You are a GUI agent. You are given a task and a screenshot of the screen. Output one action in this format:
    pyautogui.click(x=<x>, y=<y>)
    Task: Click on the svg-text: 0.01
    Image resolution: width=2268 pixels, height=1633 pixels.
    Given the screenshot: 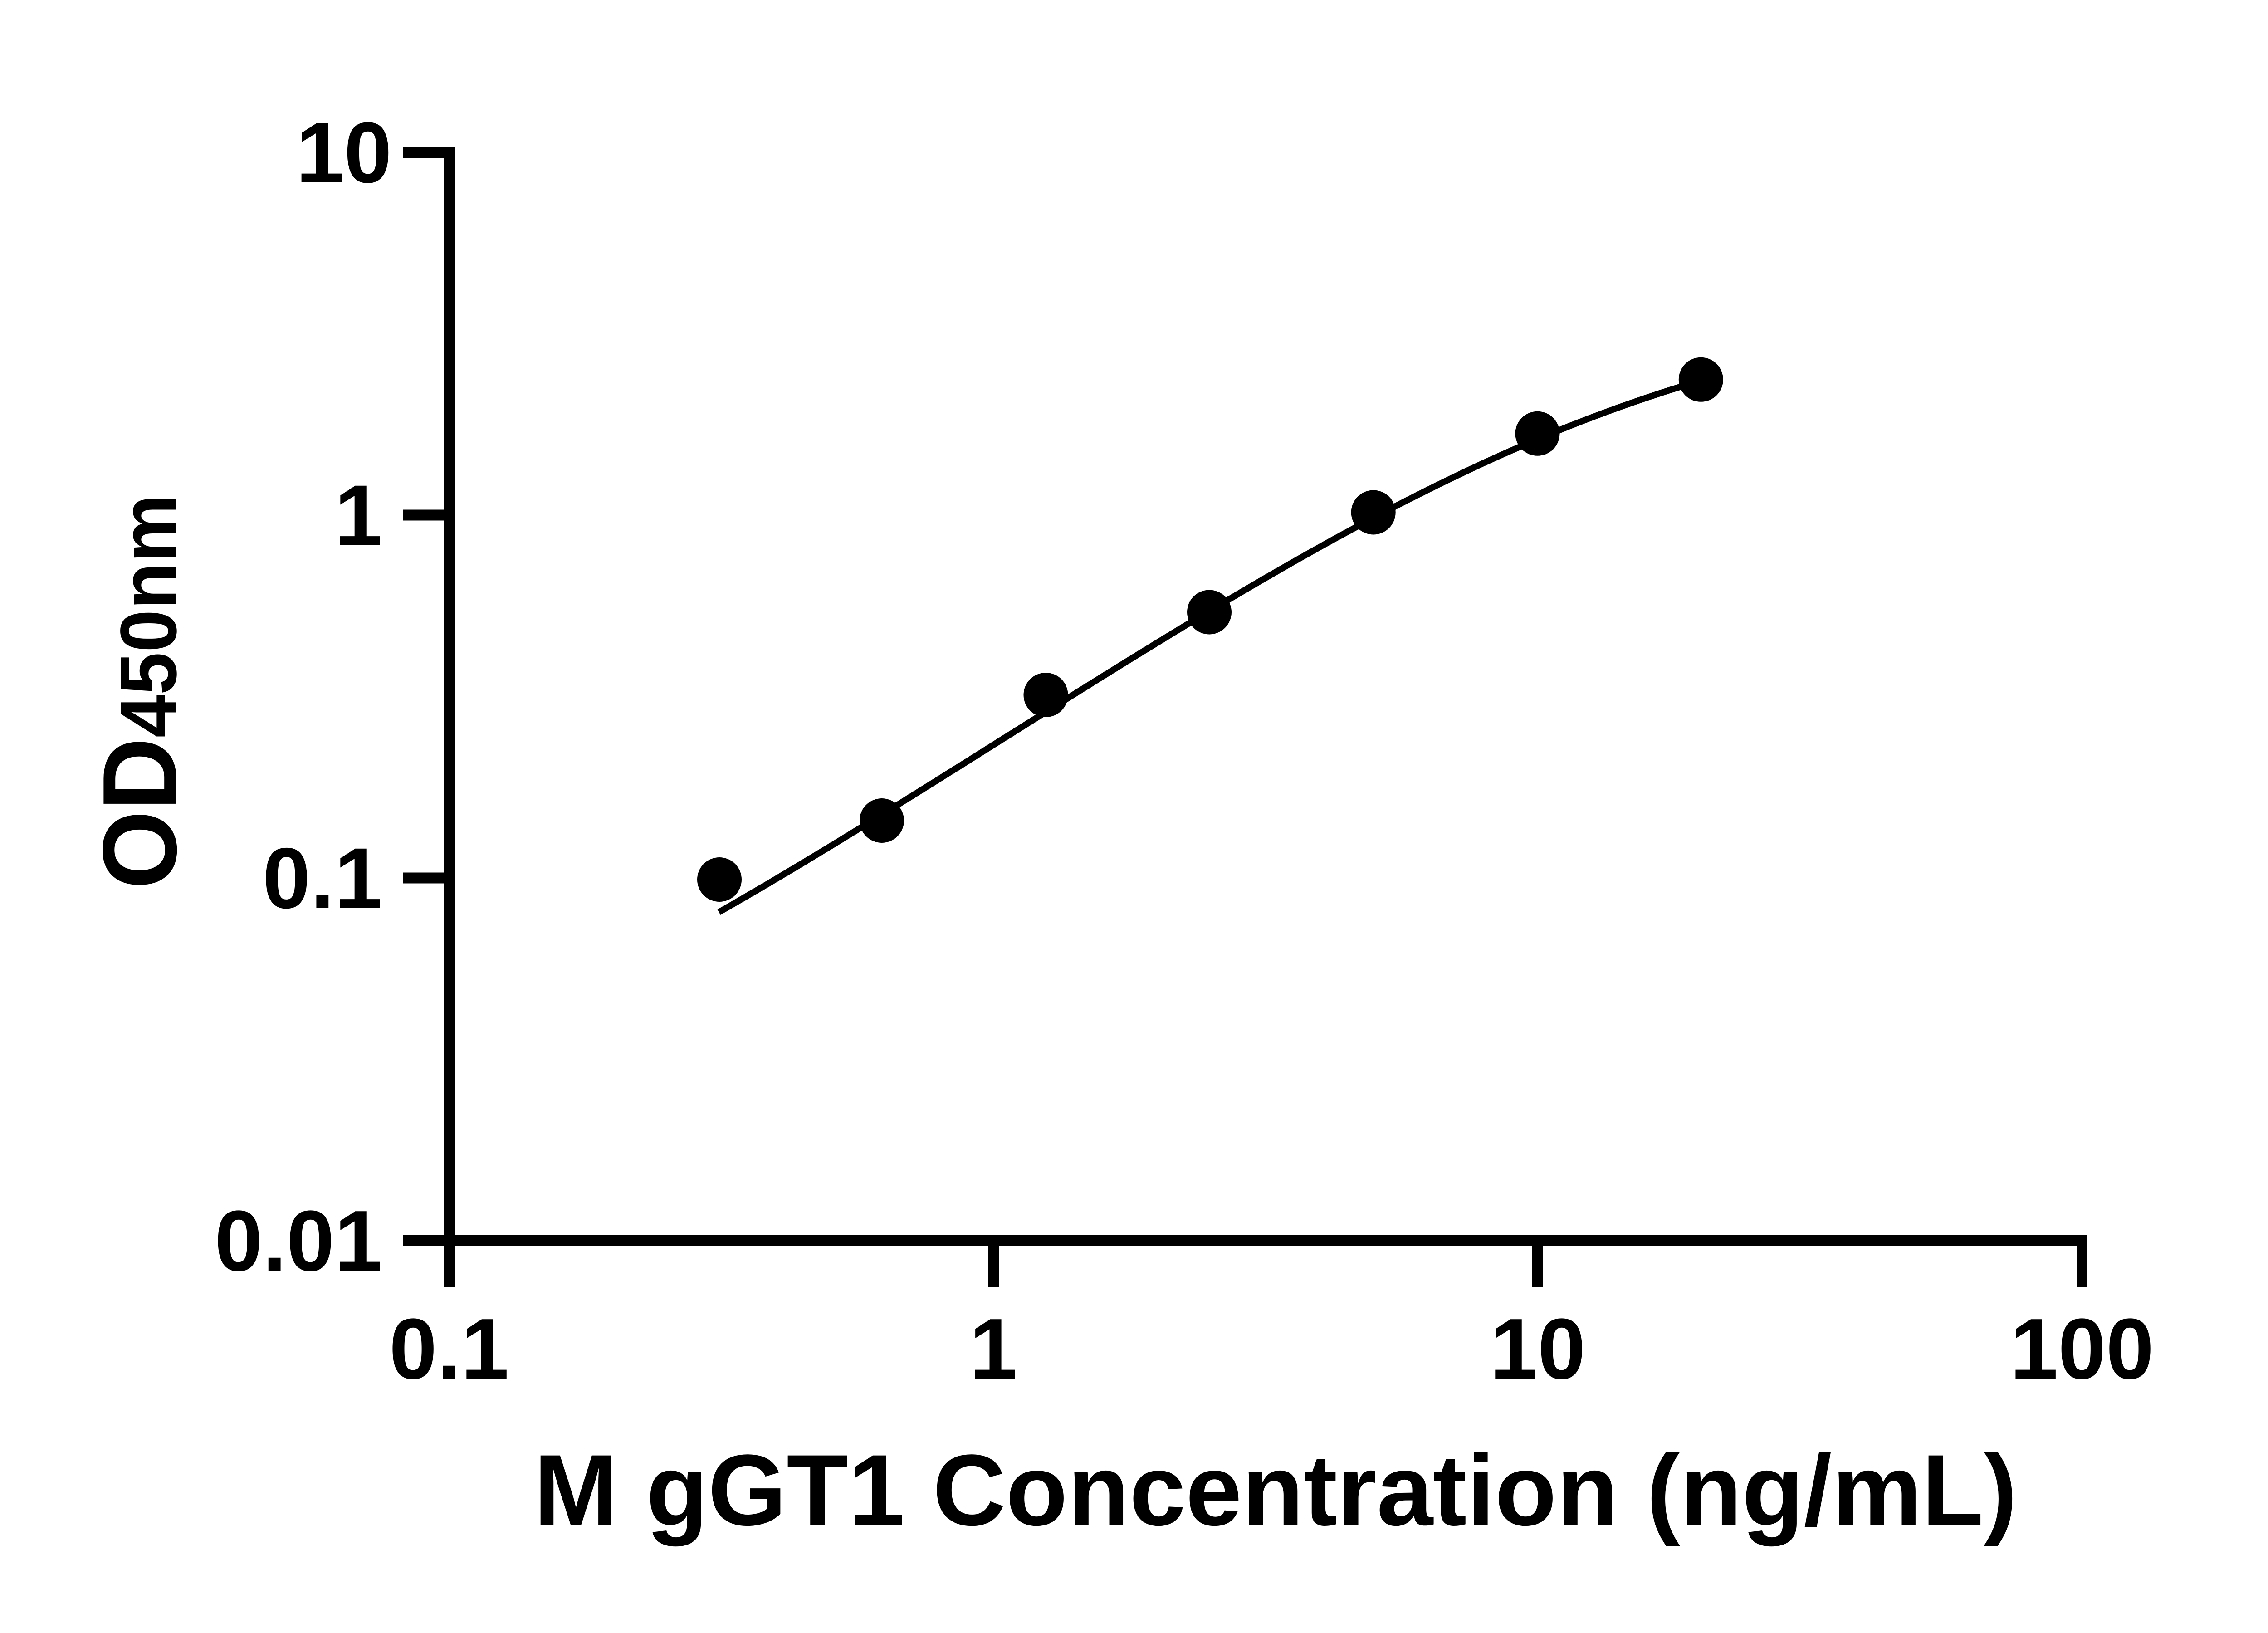 What is the action you would take?
    pyautogui.click(x=298, y=1241)
    